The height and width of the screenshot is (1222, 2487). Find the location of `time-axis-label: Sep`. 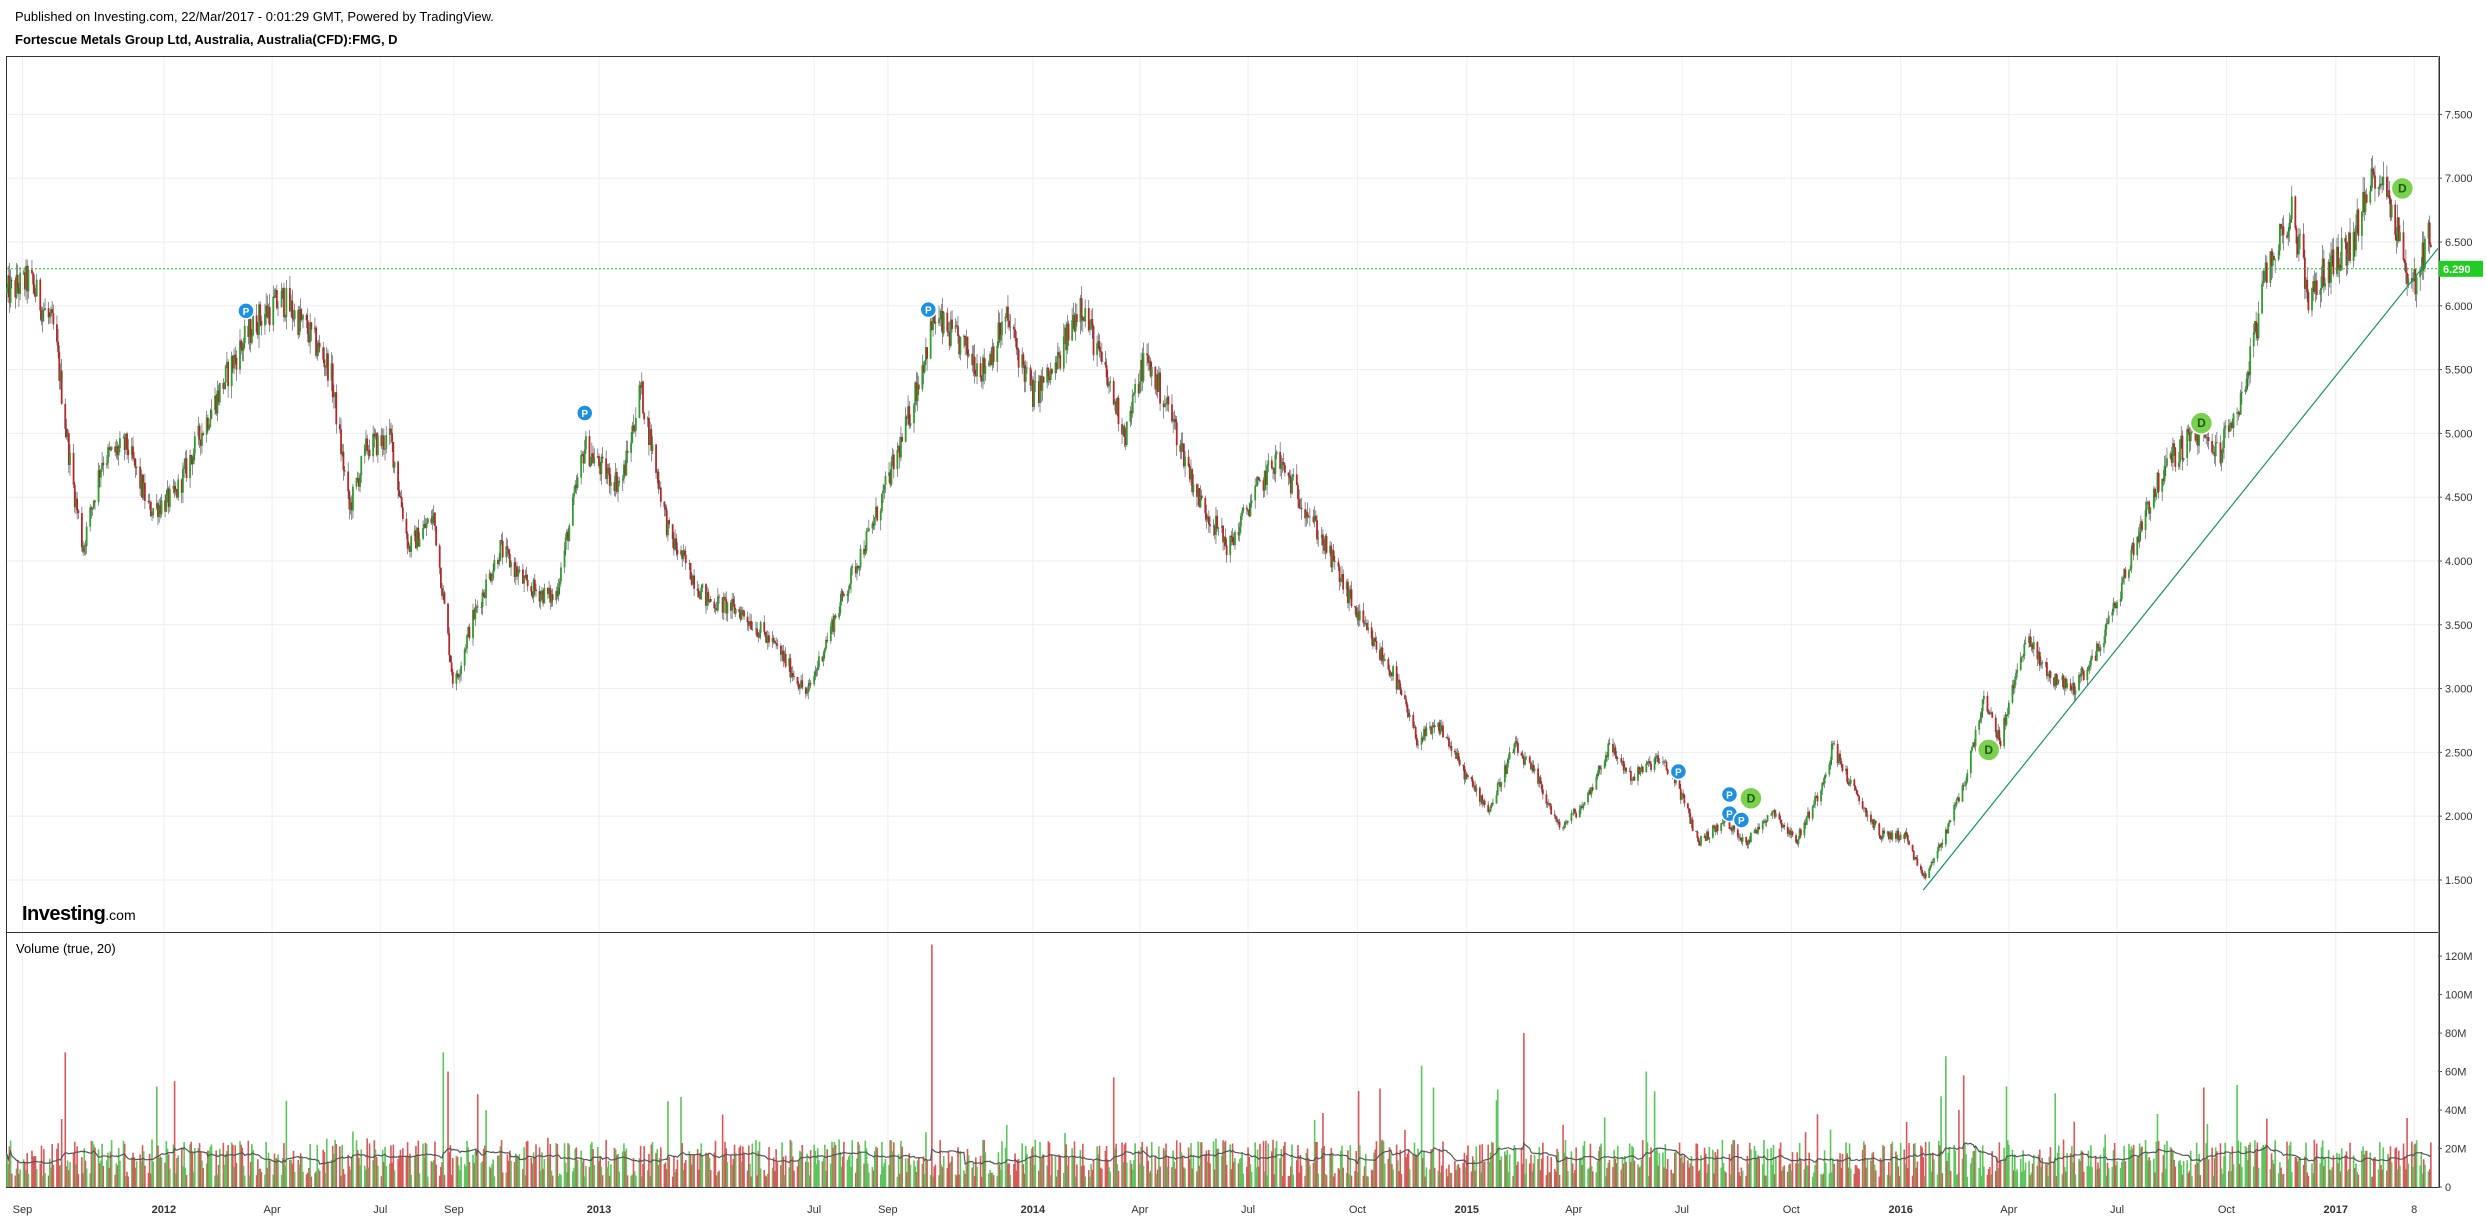

time-axis-label: Sep is located at coordinates (888, 1210).